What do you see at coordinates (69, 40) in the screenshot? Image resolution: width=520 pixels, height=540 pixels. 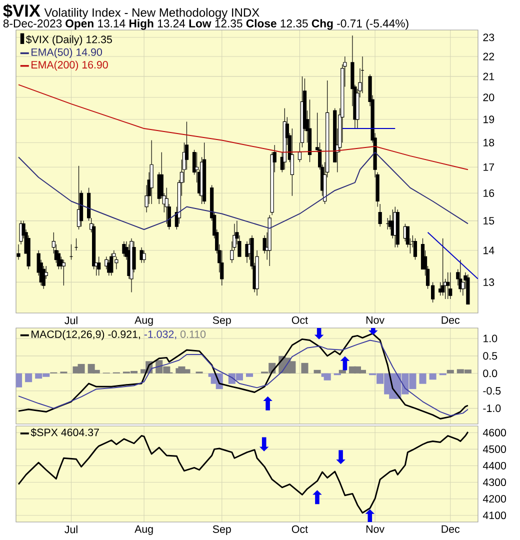 I see `legend-label: $VIX (Daily) 12.35` at bounding box center [69, 40].